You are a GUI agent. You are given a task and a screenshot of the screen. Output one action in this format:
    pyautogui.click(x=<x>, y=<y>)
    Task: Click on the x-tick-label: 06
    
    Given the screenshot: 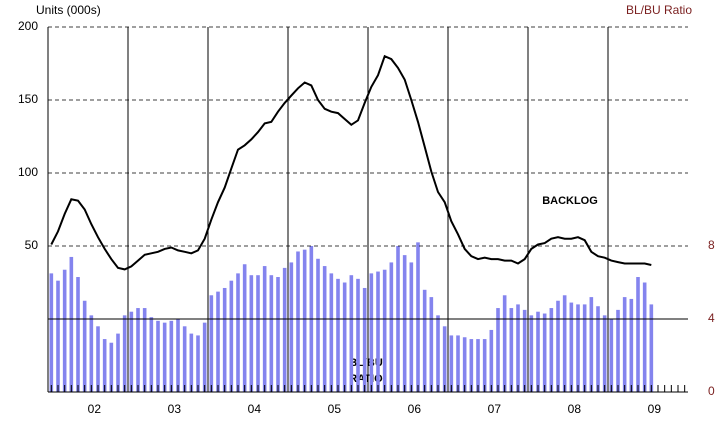 What is the action you would take?
    pyautogui.click(x=415, y=409)
    